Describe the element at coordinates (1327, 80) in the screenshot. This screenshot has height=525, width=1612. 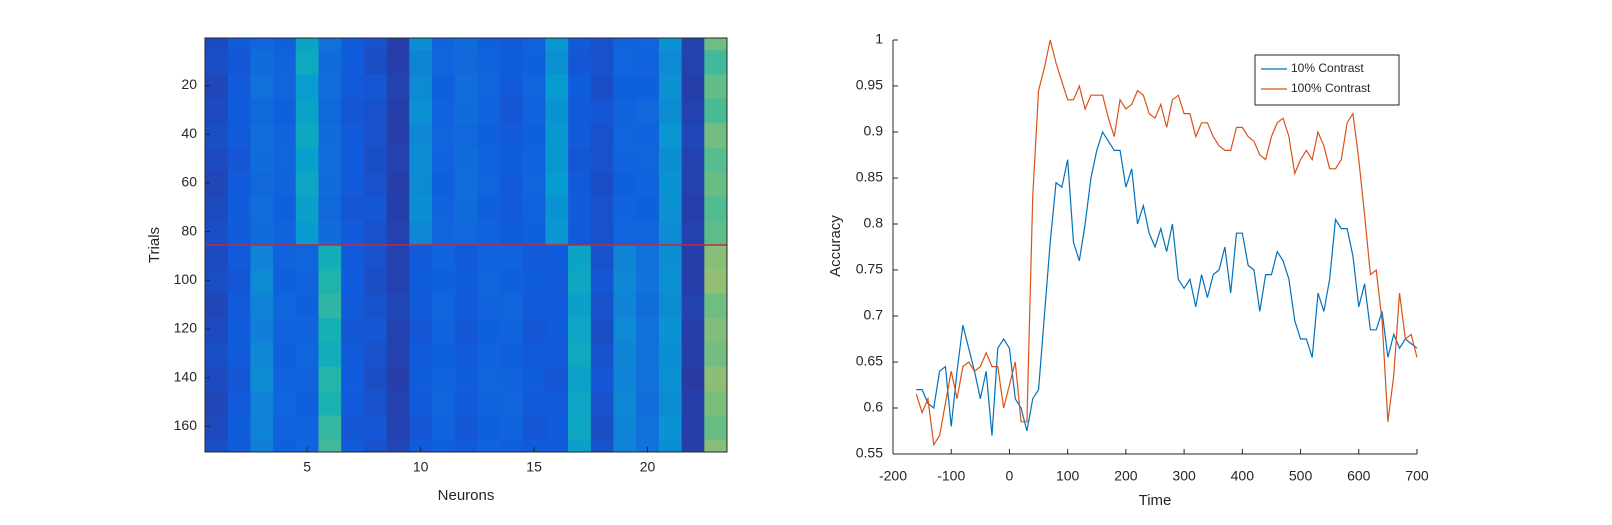
I see `legend-box` at that location.